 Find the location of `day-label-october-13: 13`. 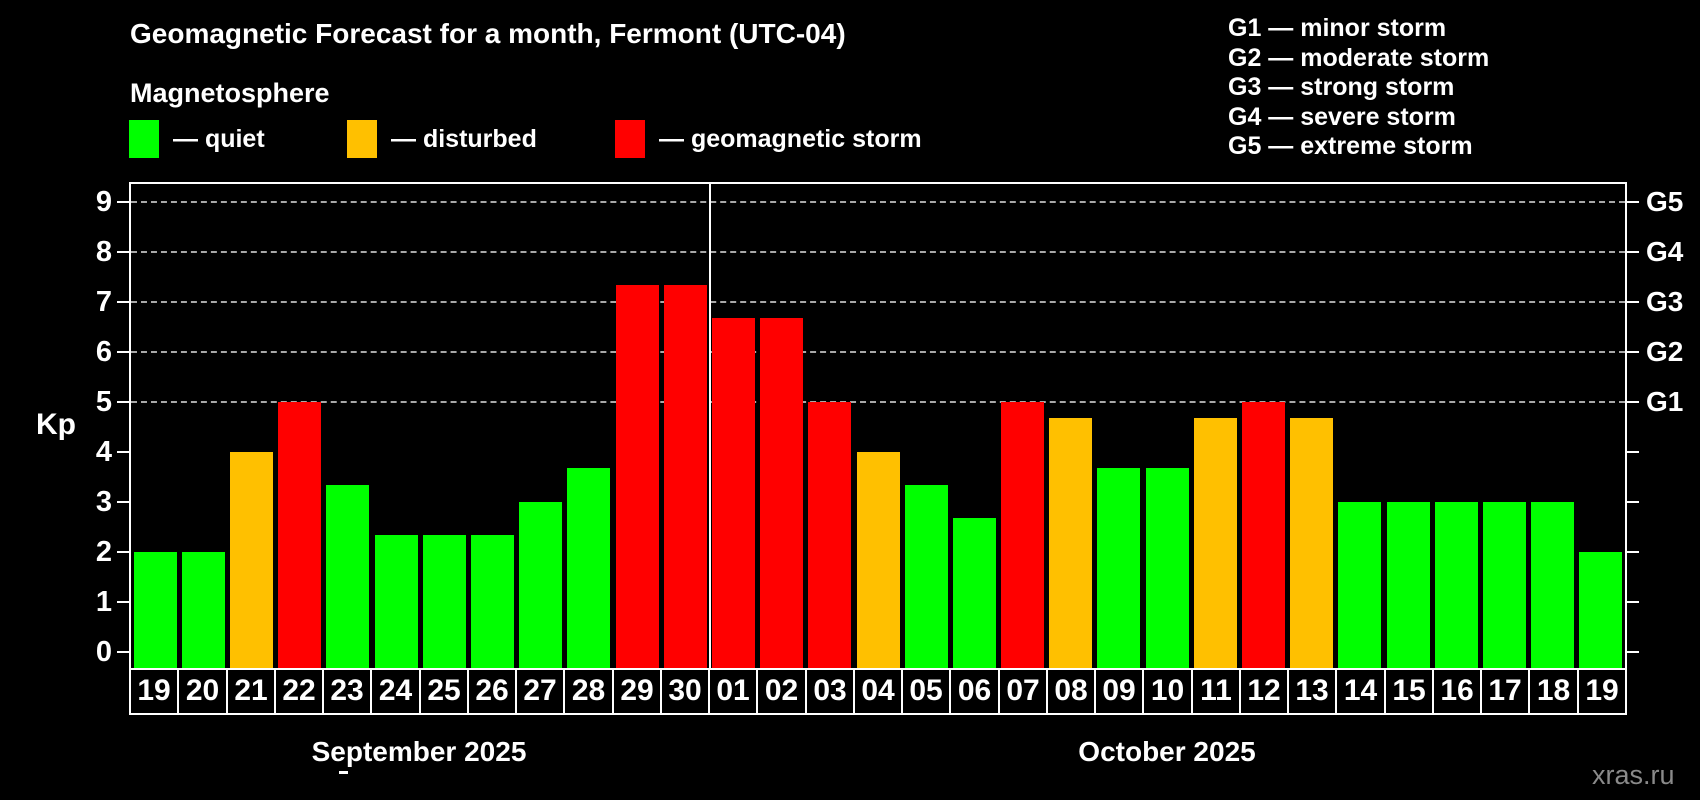

day-label-october-13: 13 is located at coordinates (1312, 691).